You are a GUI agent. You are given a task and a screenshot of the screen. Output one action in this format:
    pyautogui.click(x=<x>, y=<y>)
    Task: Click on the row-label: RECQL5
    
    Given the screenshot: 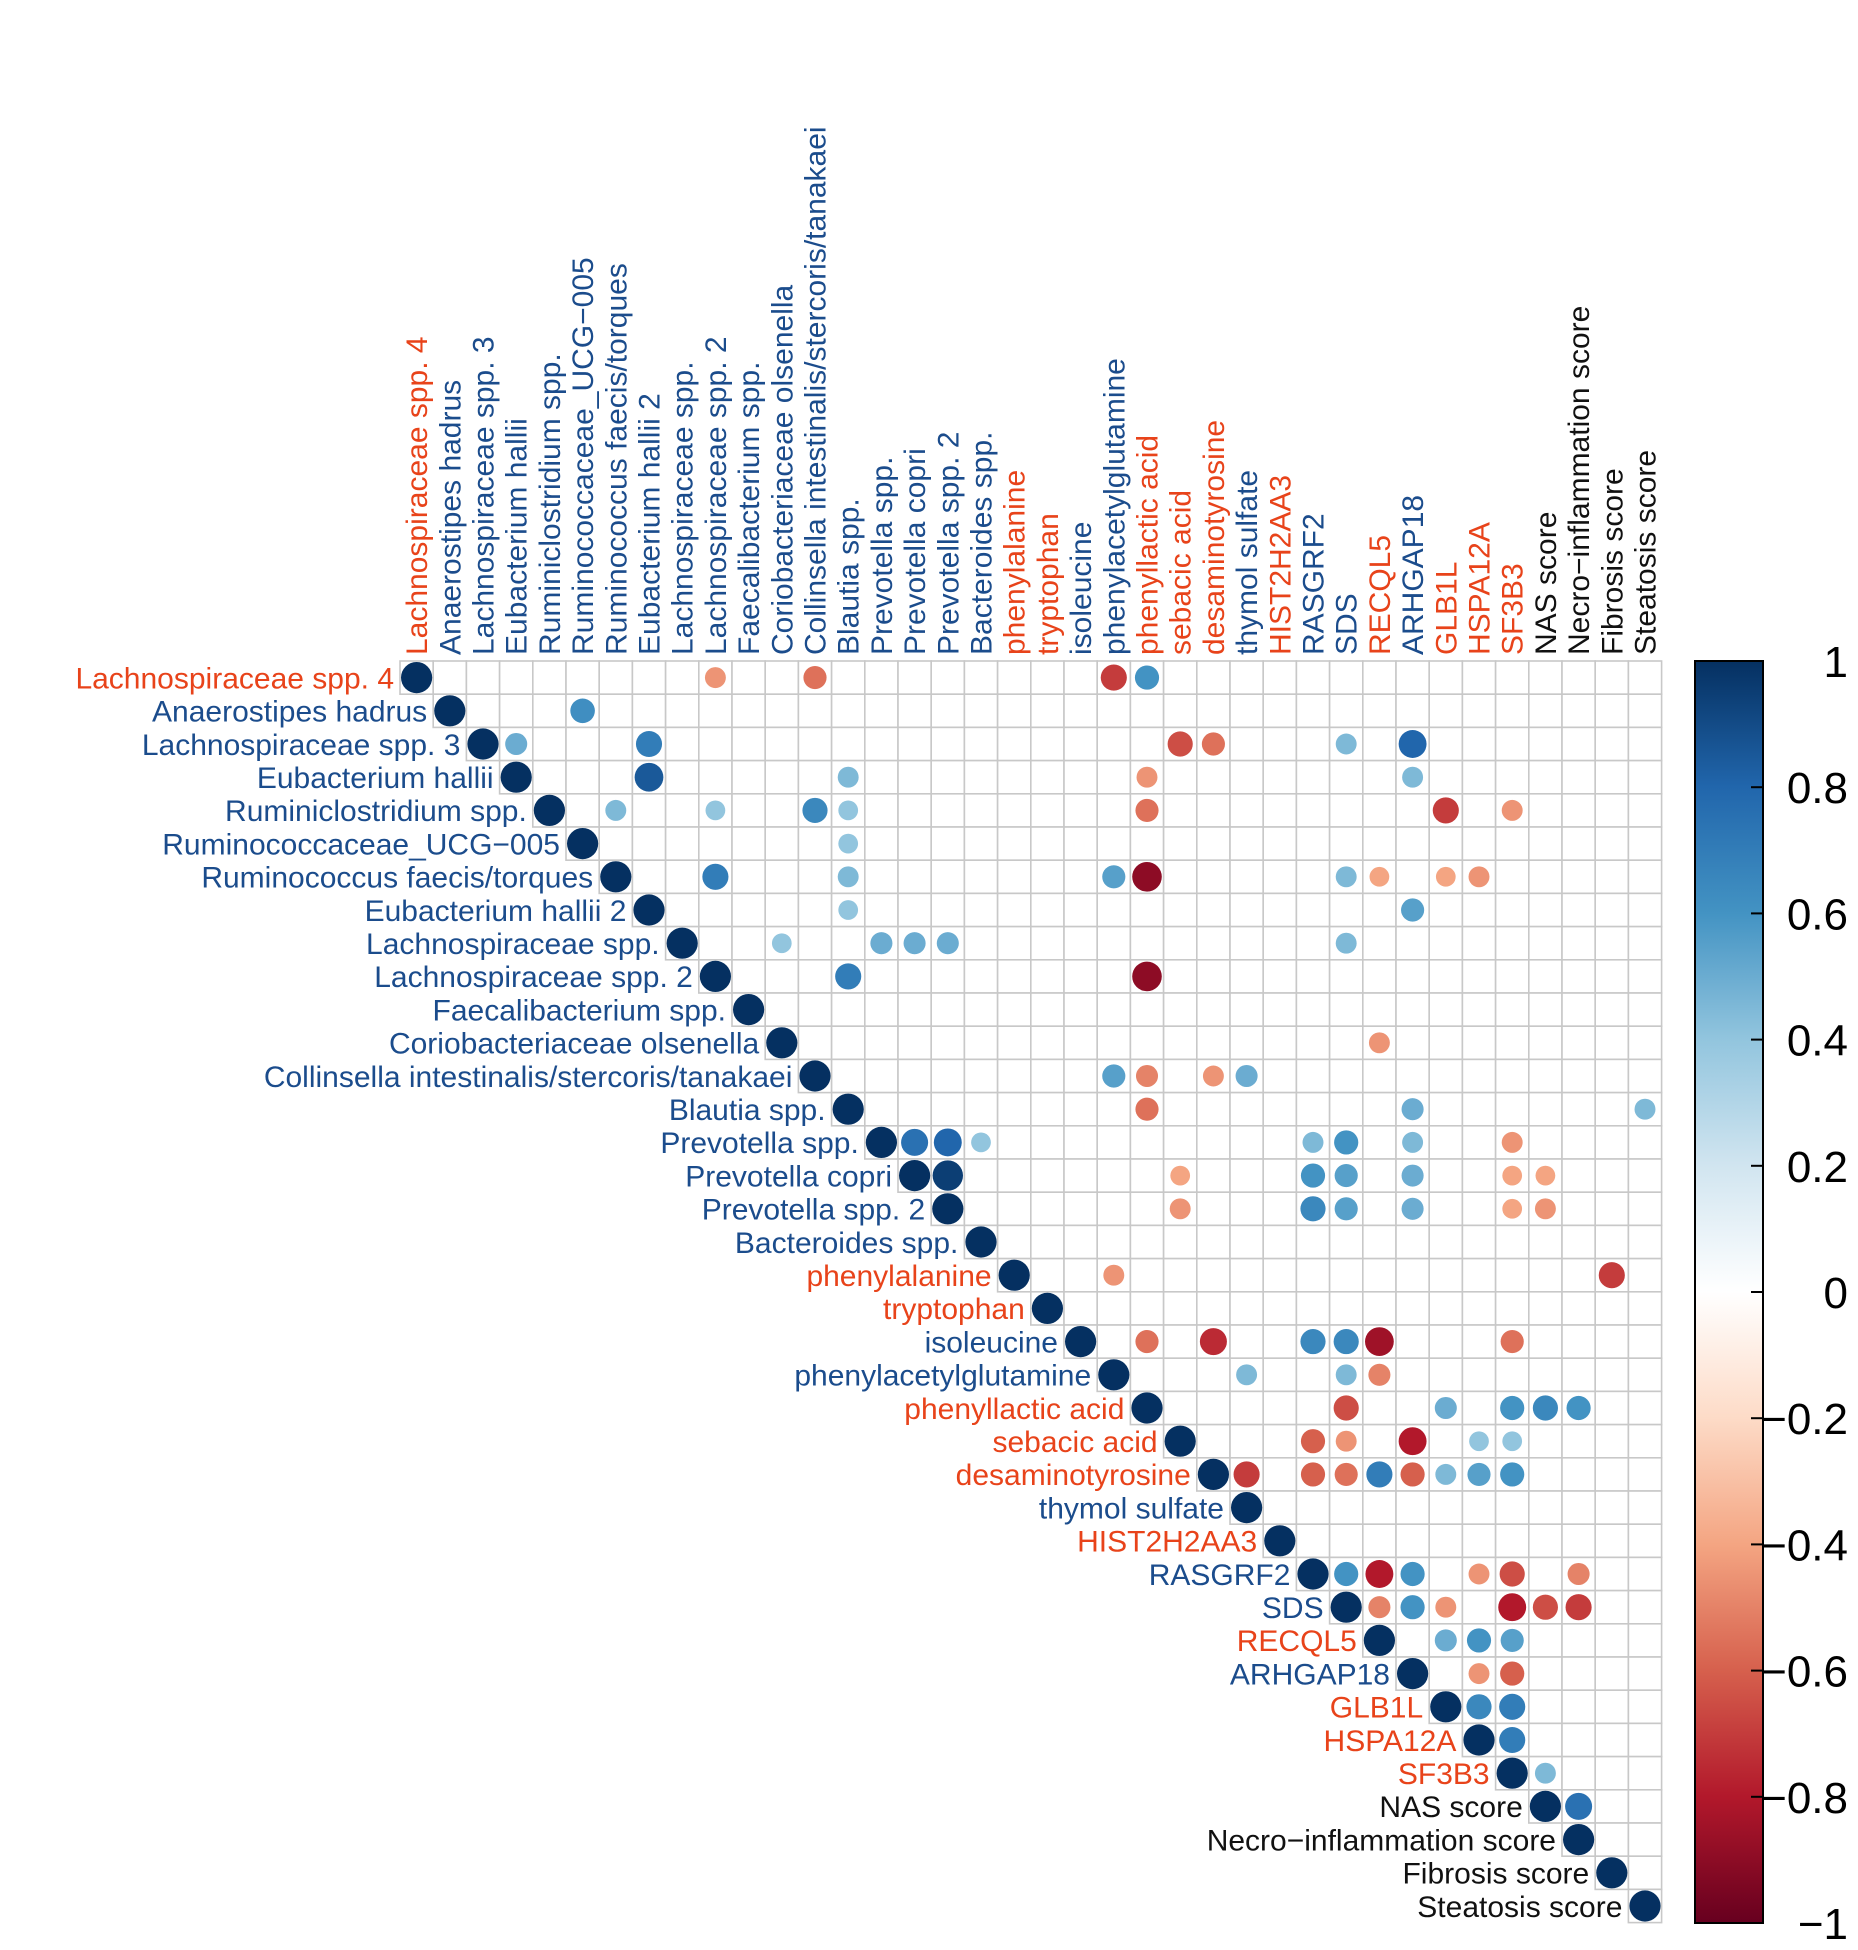 What is the action you would take?
    pyautogui.click(x=1297, y=1641)
    